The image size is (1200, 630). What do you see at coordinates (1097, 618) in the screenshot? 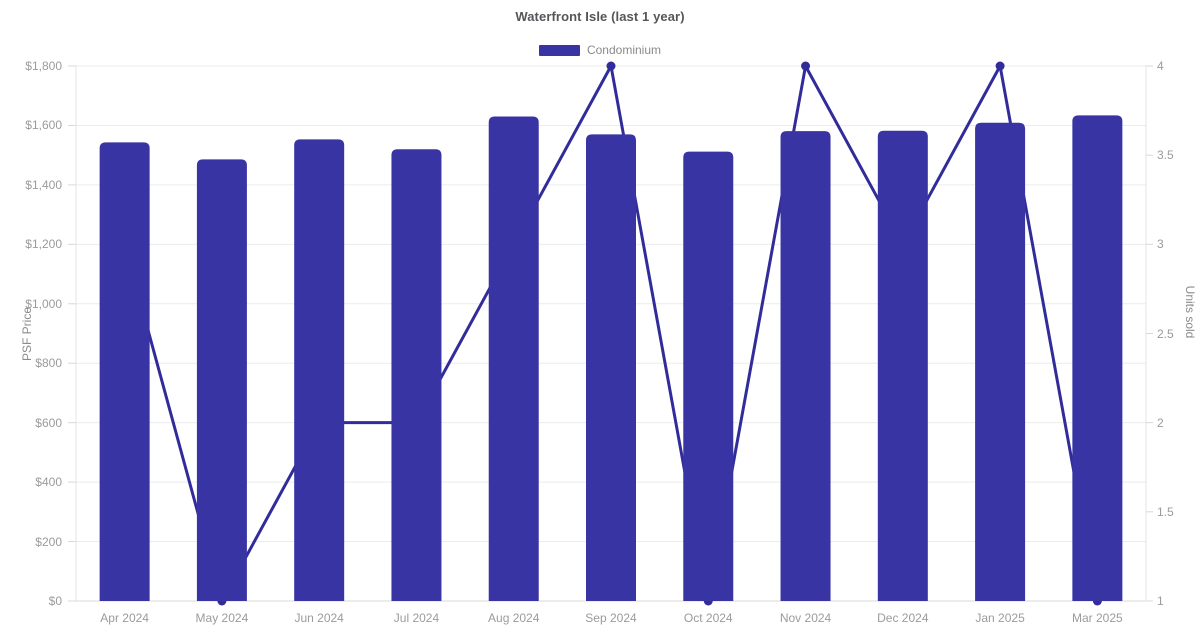
I see `x-tick-label: Mar 2025` at bounding box center [1097, 618].